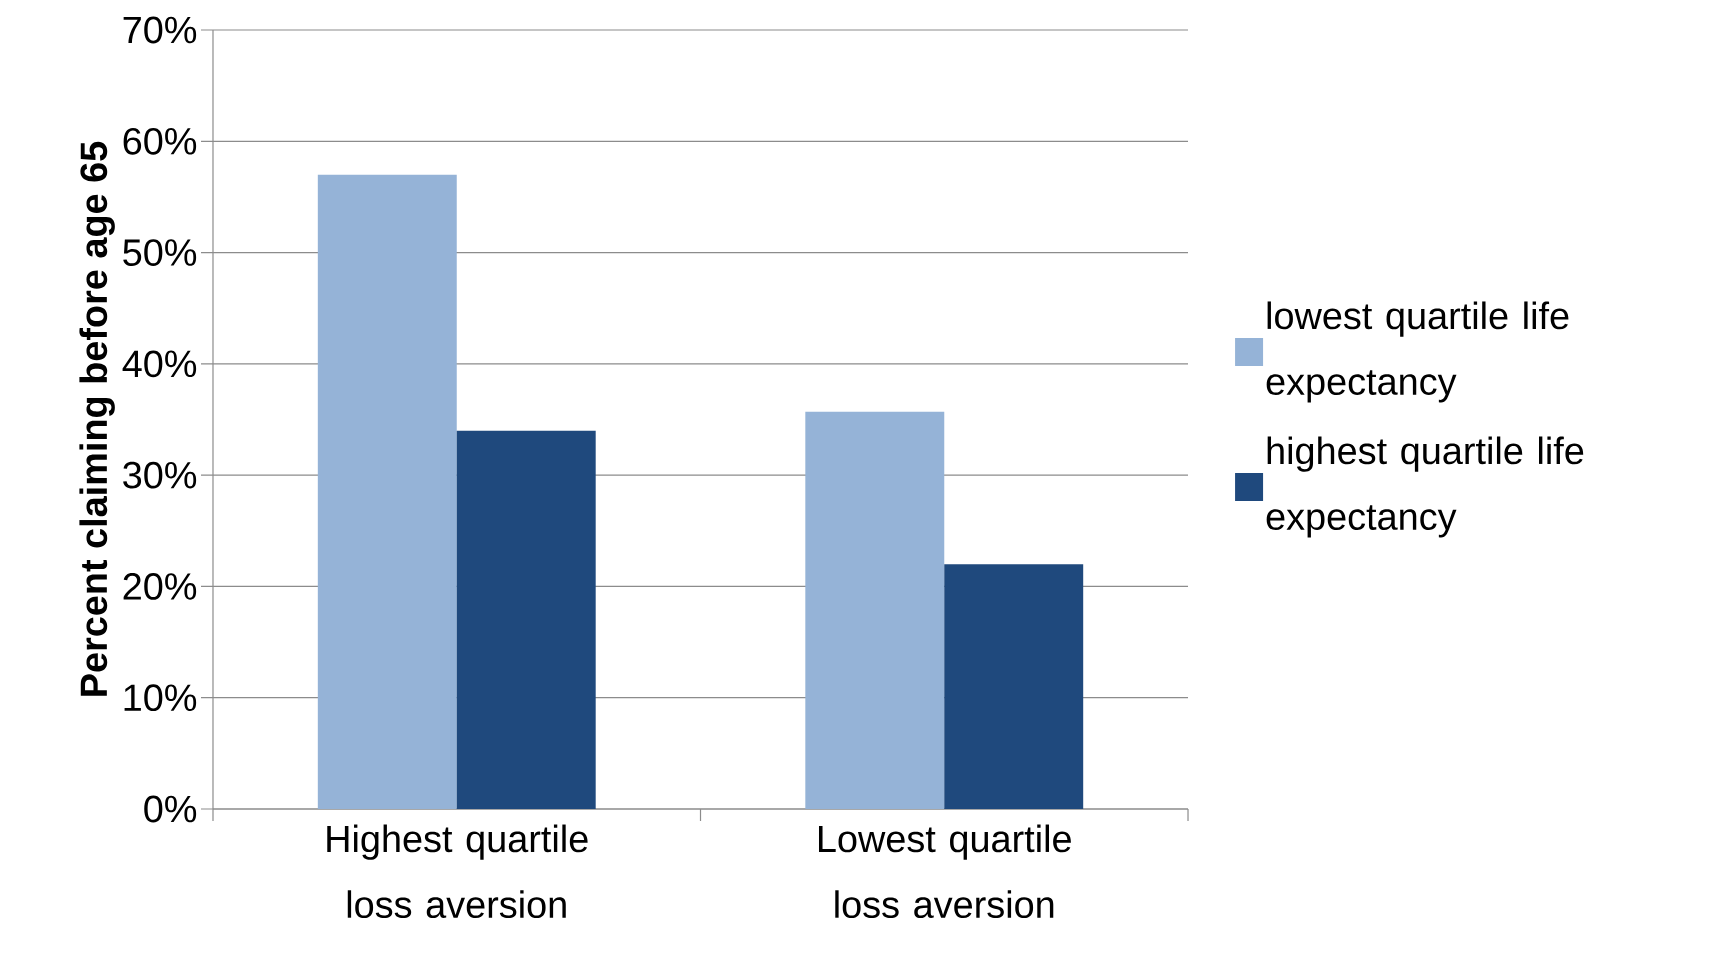  I want to click on x-tick-label: Lowest quartile loss aversion, so click(945, 871).